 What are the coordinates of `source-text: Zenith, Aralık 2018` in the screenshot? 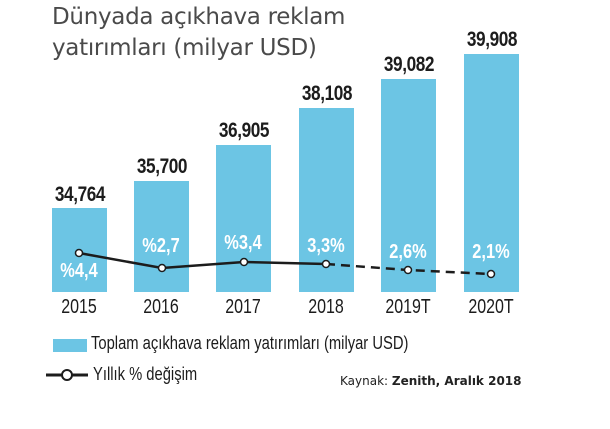 It's located at (456, 381).